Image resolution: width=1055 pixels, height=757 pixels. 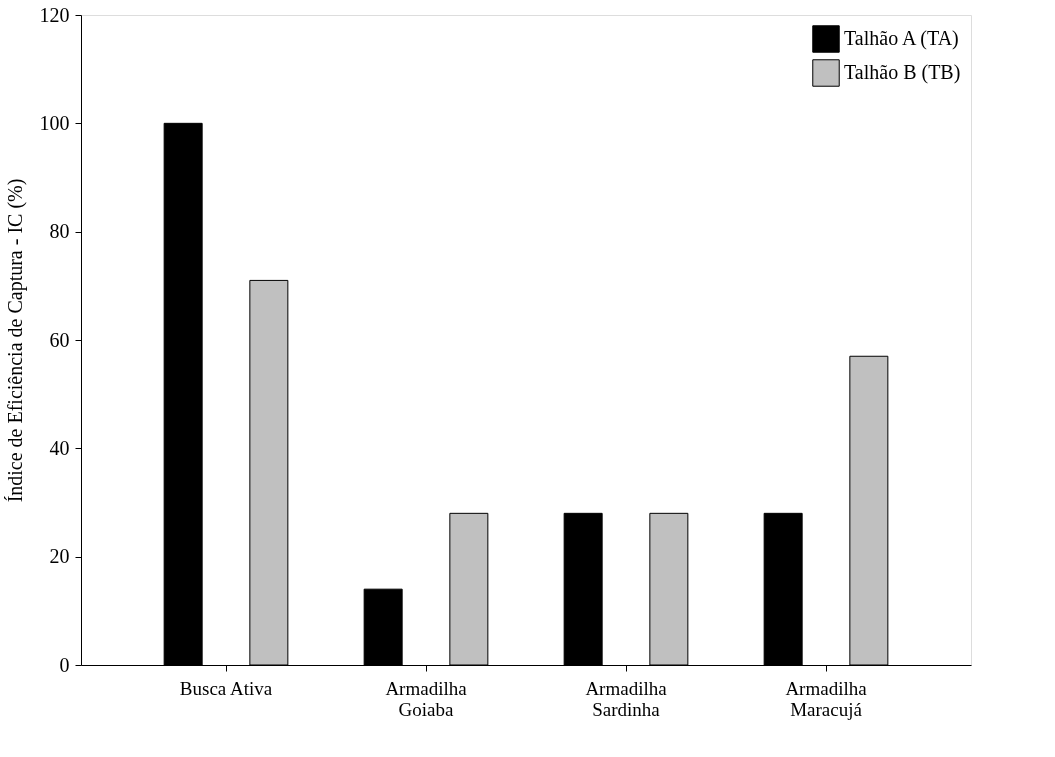 I want to click on x-tick-label: Armadilha Sardinha, so click(x=626, y=698).